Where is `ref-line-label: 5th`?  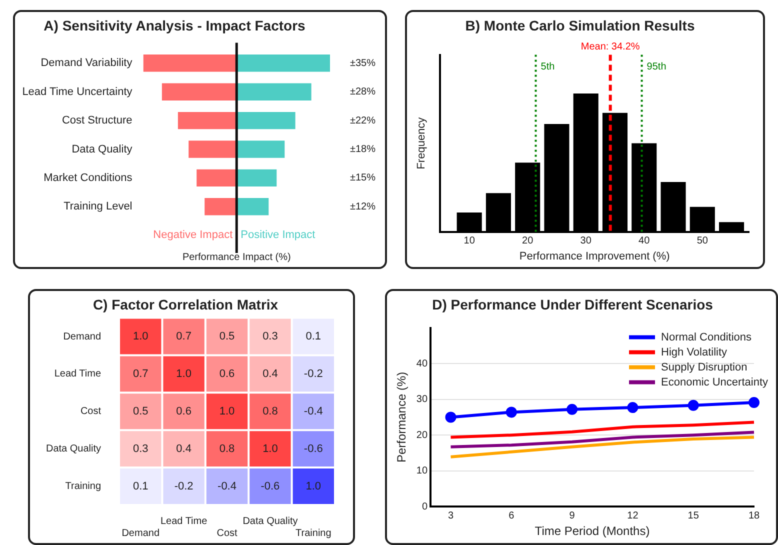
ref-line-label: 5th is located at coordinates (547, 67).